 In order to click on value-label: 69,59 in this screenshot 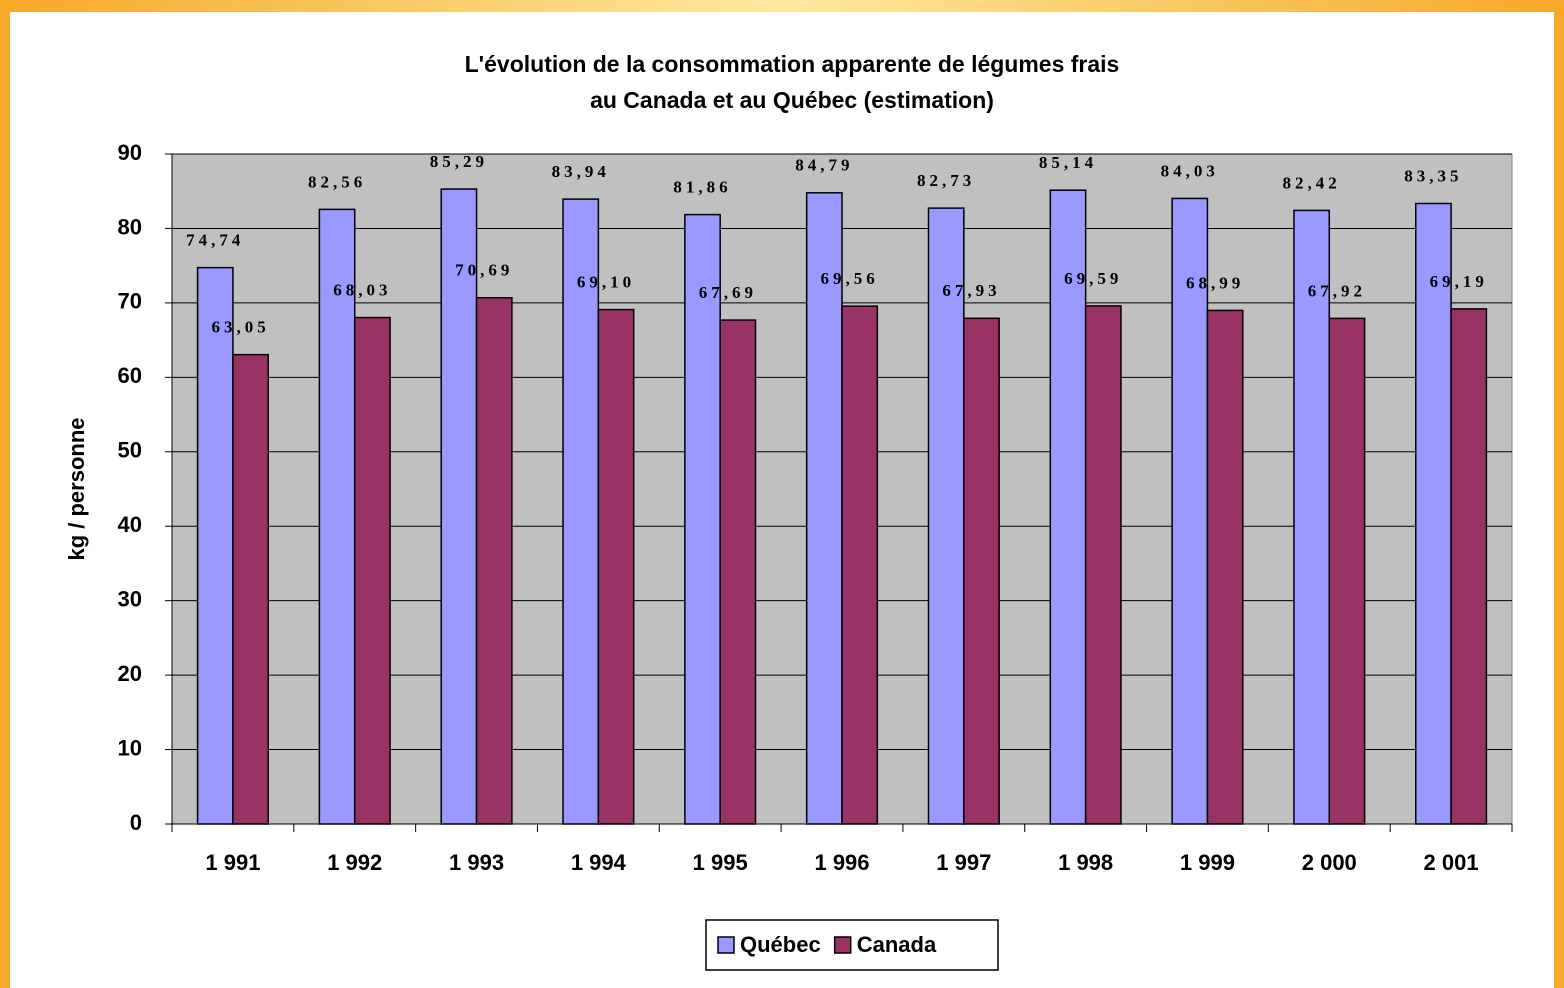, I will do `click(1093, 278)`.